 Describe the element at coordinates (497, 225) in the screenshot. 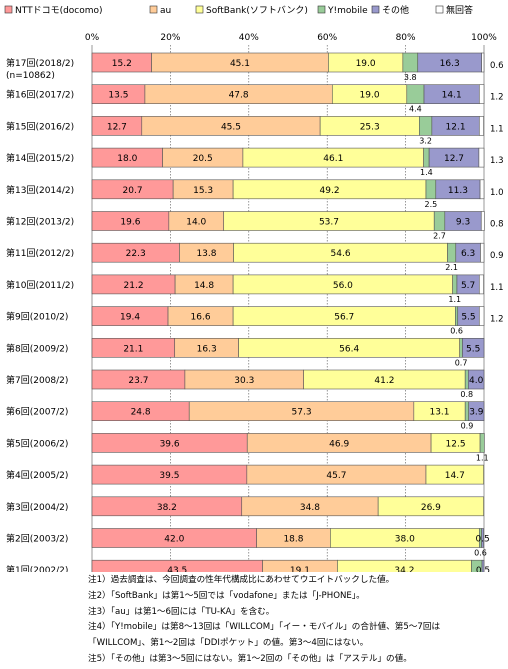

I see `label-noanswer-5: 0.8` at that location.